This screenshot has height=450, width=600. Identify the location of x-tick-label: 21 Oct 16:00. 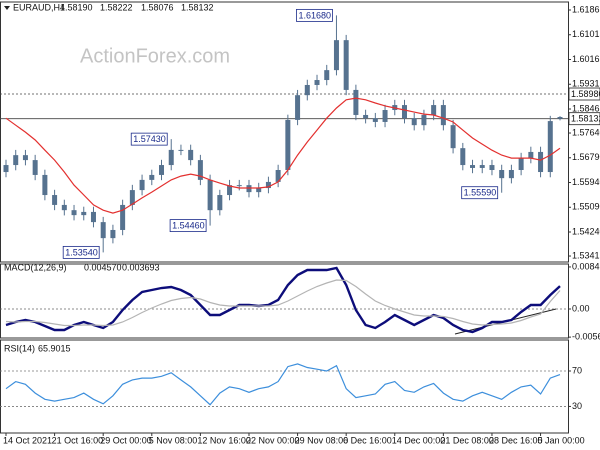
(78, 440).